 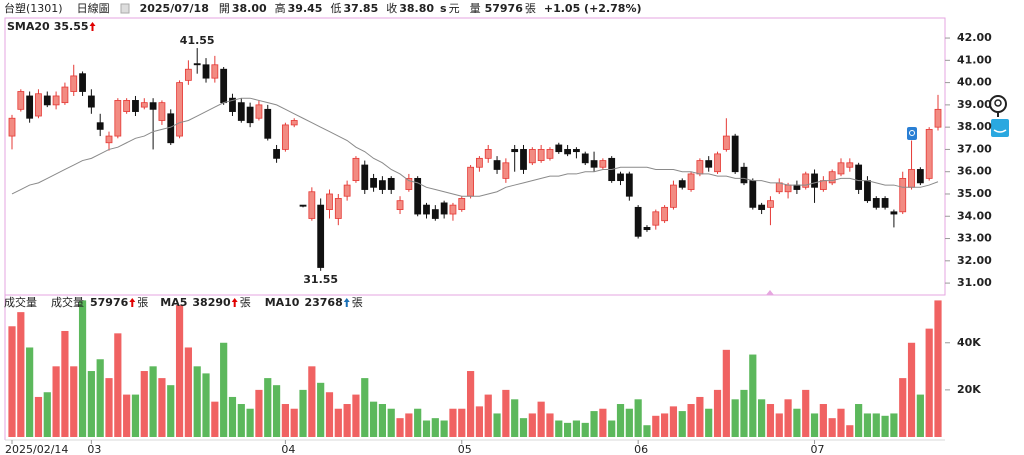 I want to click on volume-legend-unit: 張, so click(x=142, y=302).